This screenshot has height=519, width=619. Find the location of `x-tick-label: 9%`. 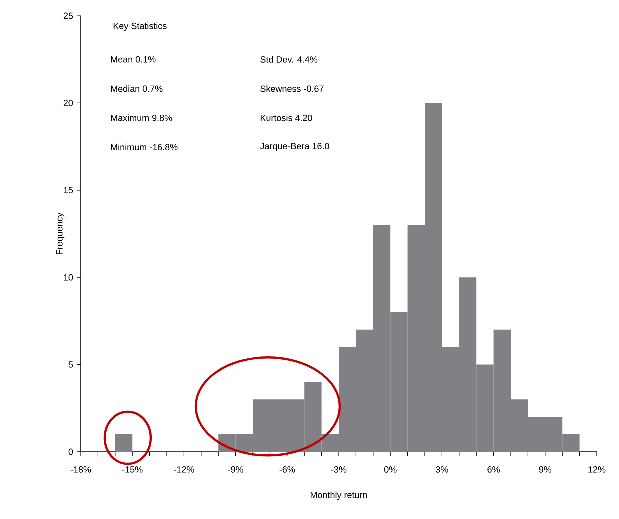

x-tick-label: 9% is located at coordinates (545, 469).